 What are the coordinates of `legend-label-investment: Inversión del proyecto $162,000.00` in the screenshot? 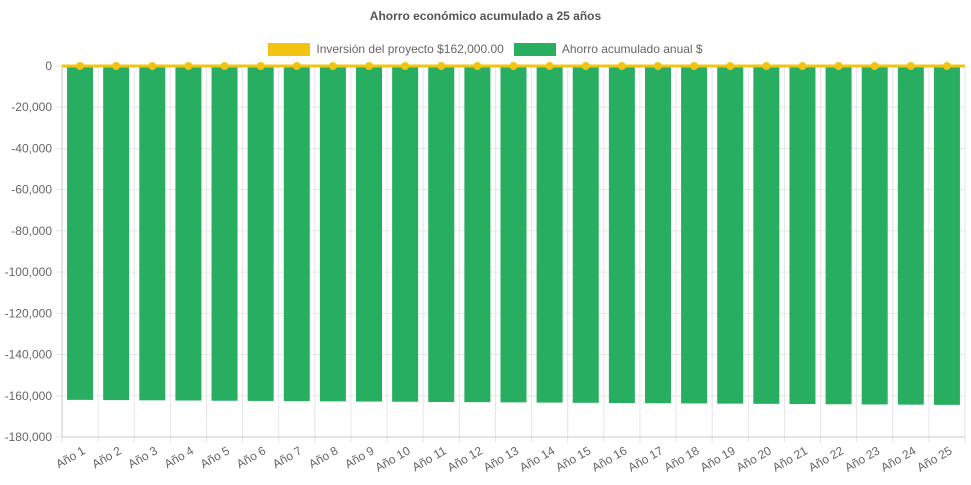 It's located at (410, 49).